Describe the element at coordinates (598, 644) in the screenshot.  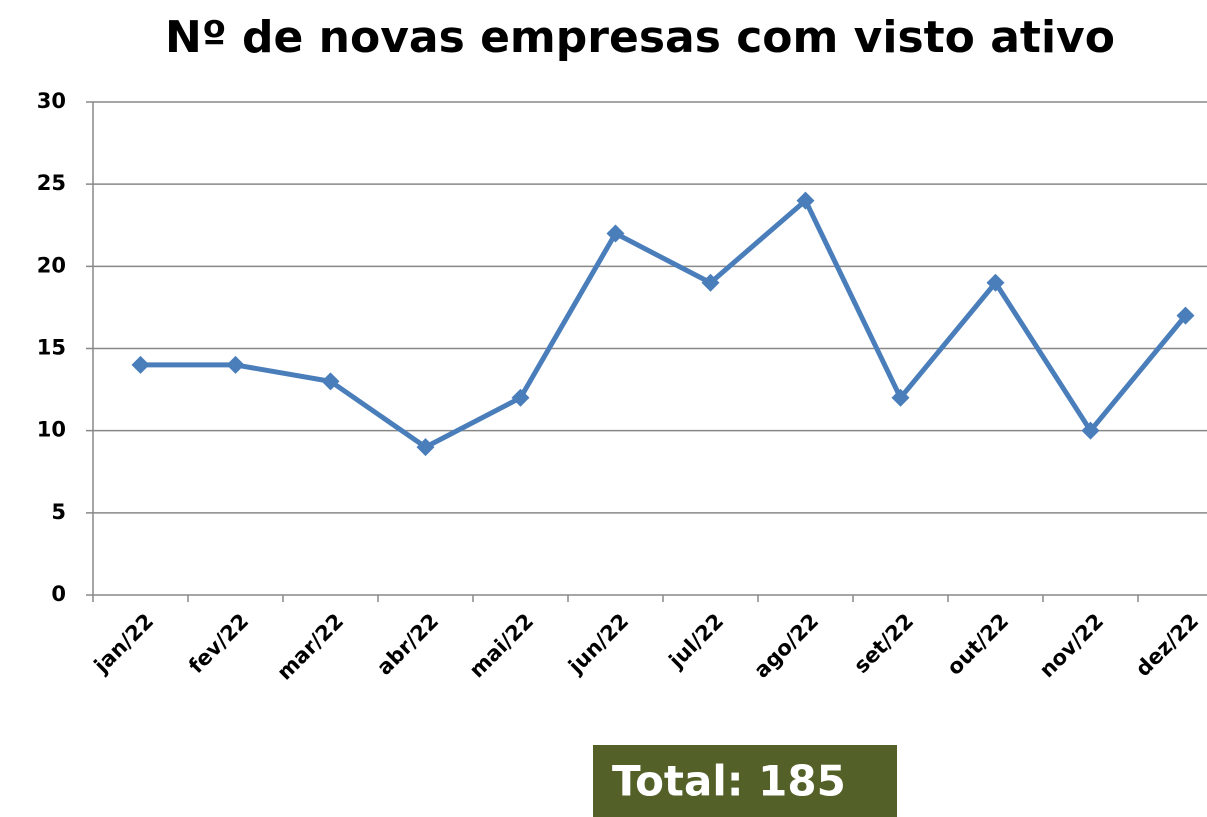
I see `x-tick-label: jun/22` at that location.